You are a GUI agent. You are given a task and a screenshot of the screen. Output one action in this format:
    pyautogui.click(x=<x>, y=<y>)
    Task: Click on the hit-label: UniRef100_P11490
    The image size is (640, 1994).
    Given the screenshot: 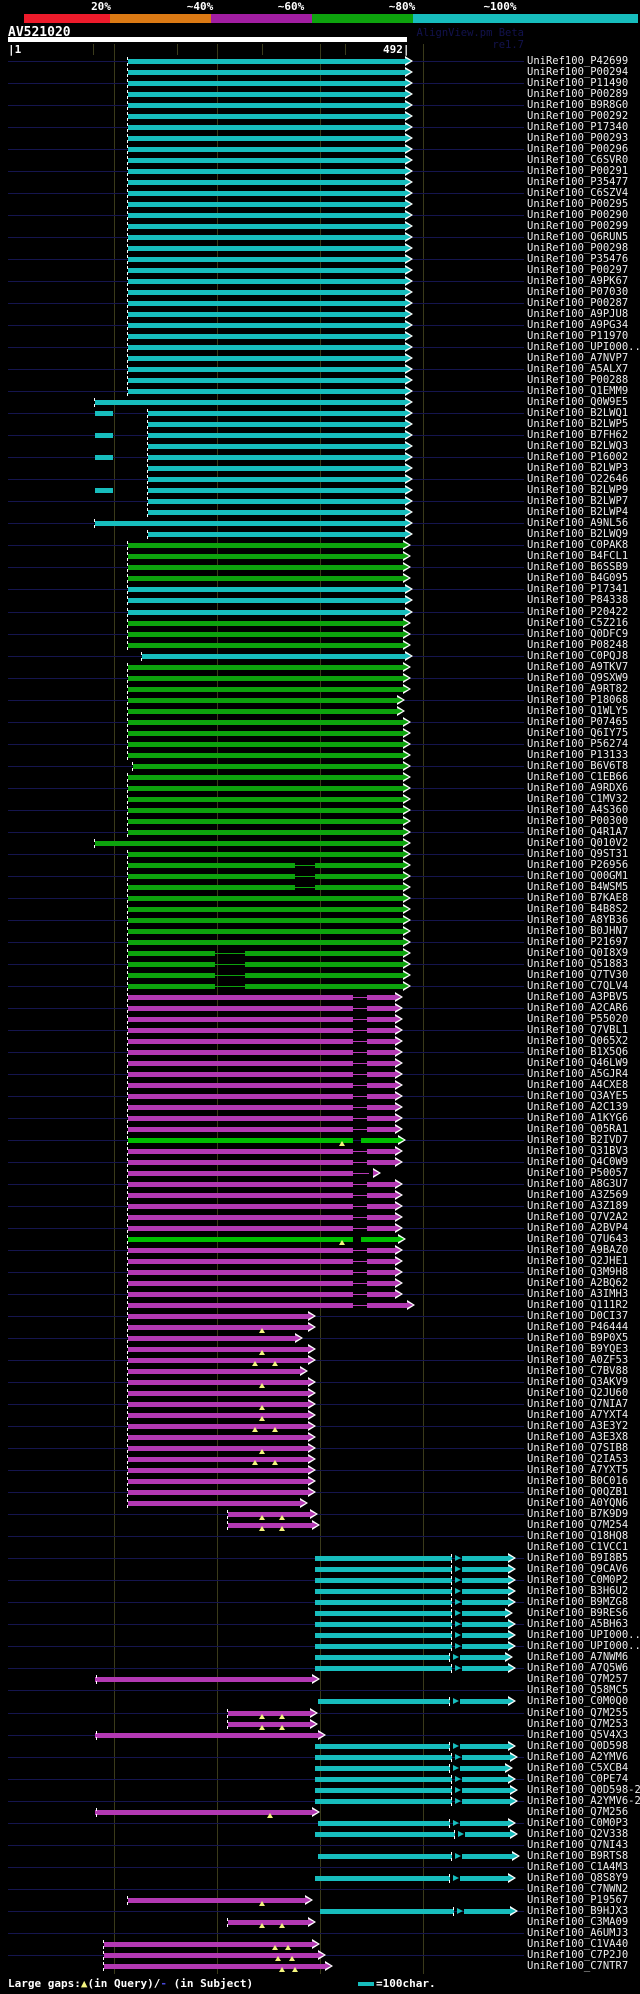 What is the action you would take?
    pyautogui.click(x=578, y=83)
    